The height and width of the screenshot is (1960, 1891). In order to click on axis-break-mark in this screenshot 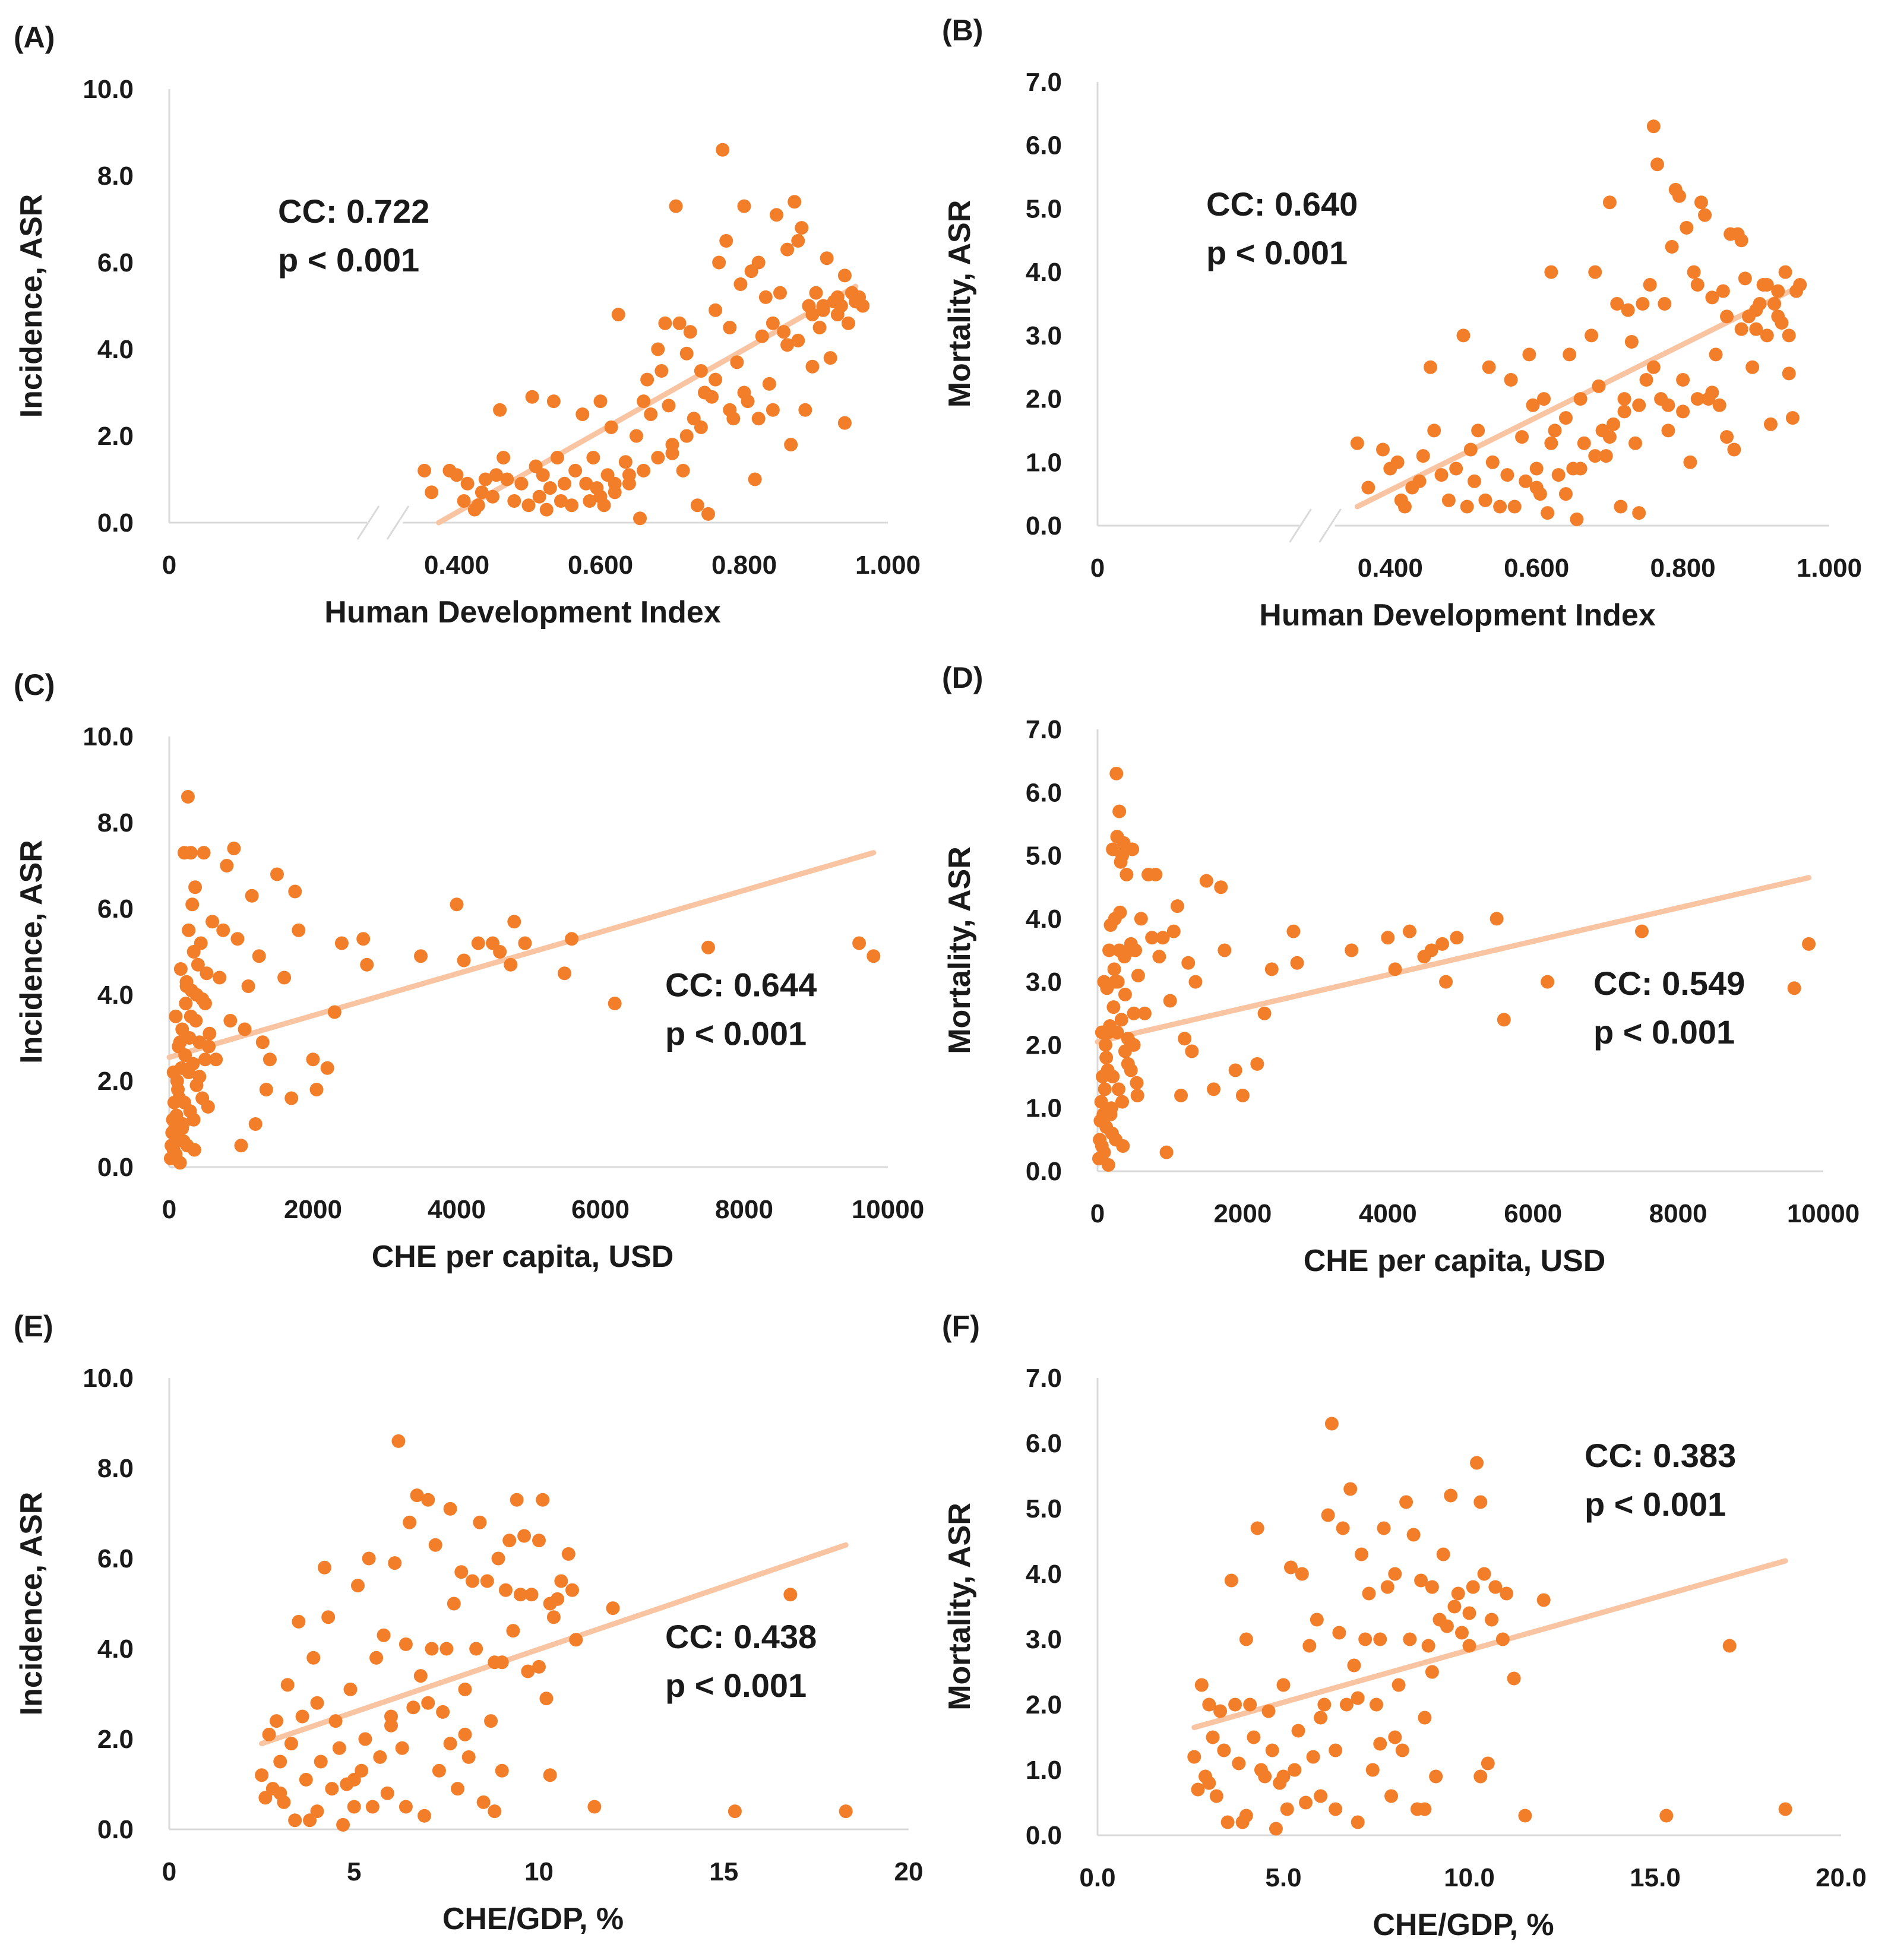, I will do `click(368, 522)`.